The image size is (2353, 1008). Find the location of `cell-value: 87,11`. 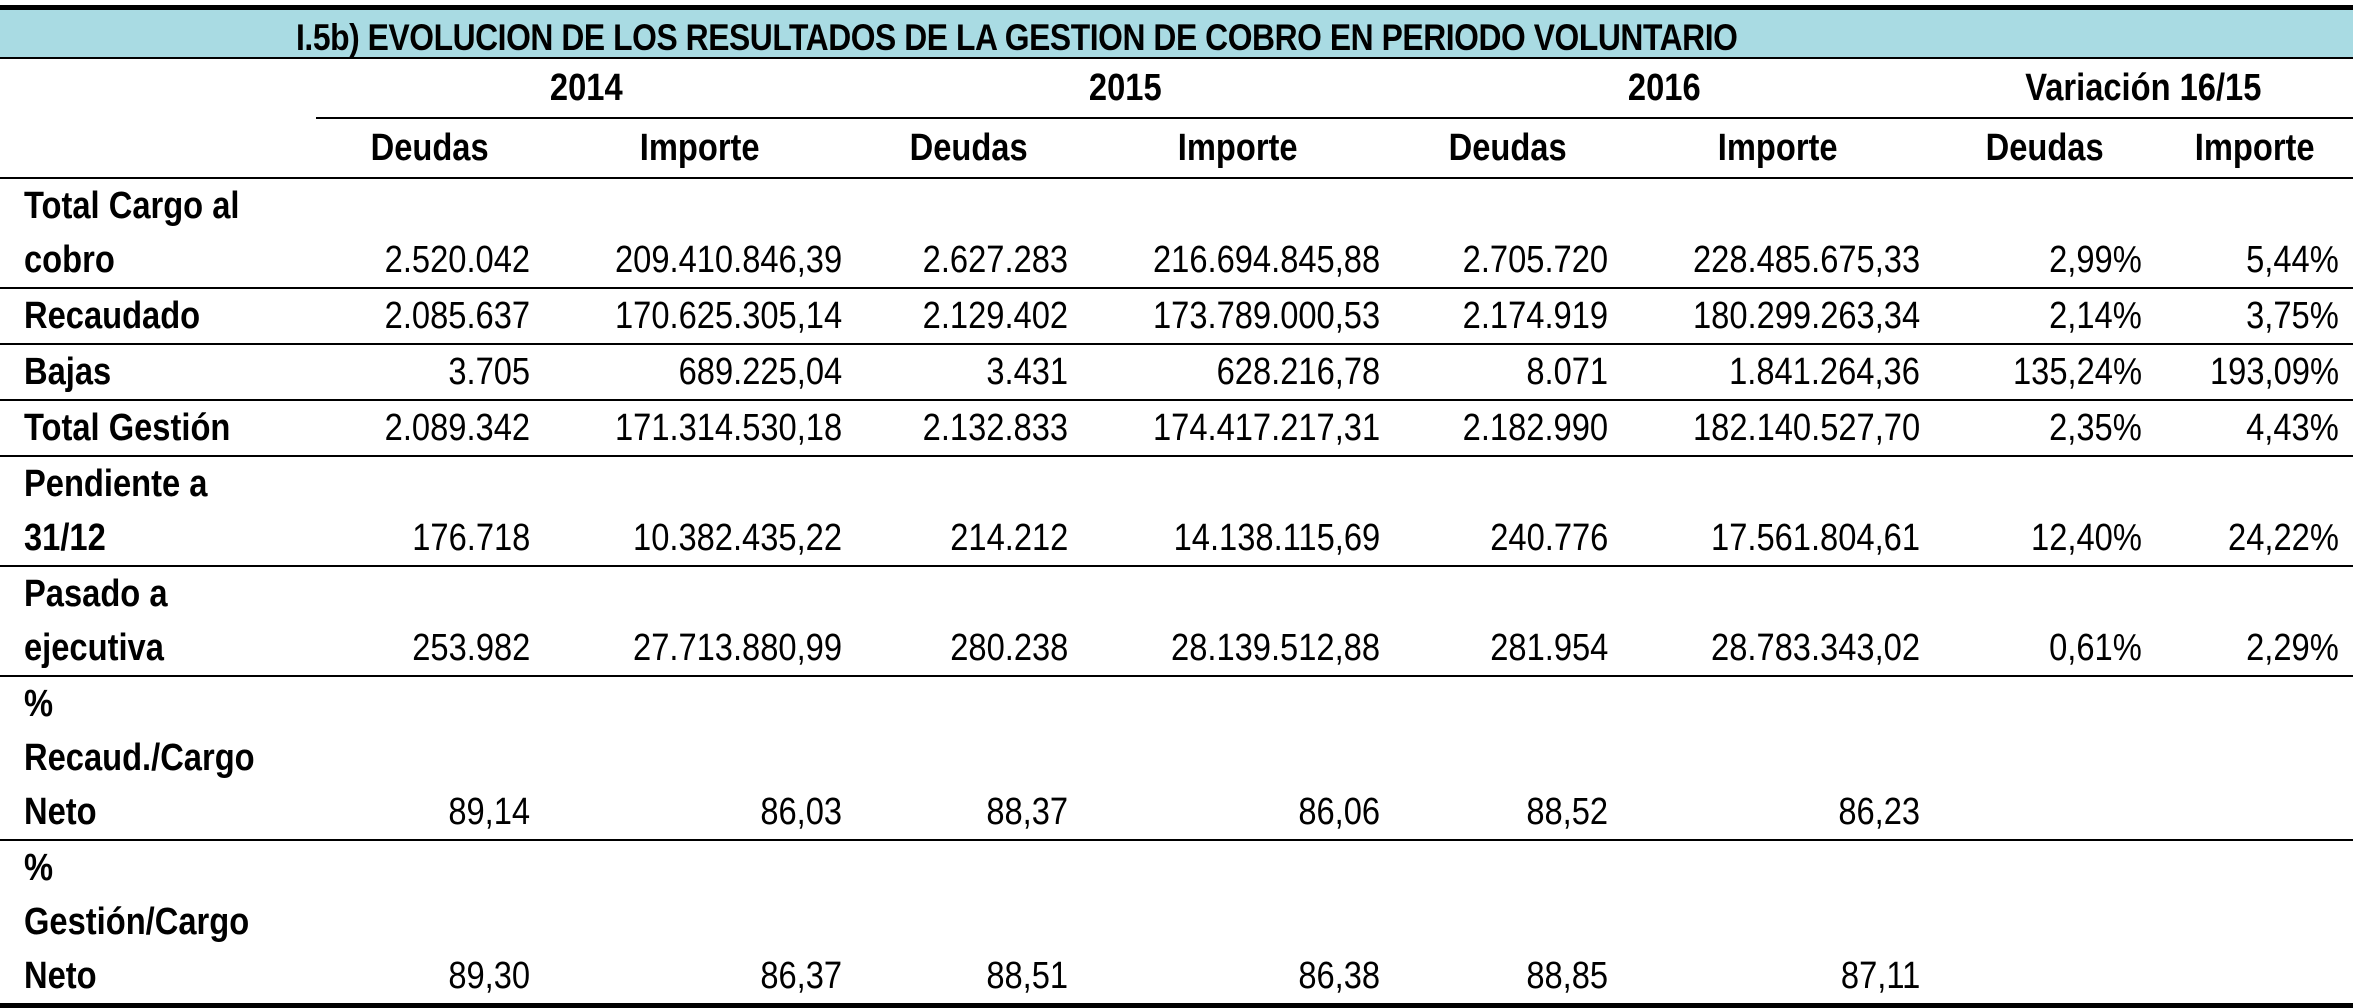

cell-value: 87,11 is located at coordinates (1778, 924).